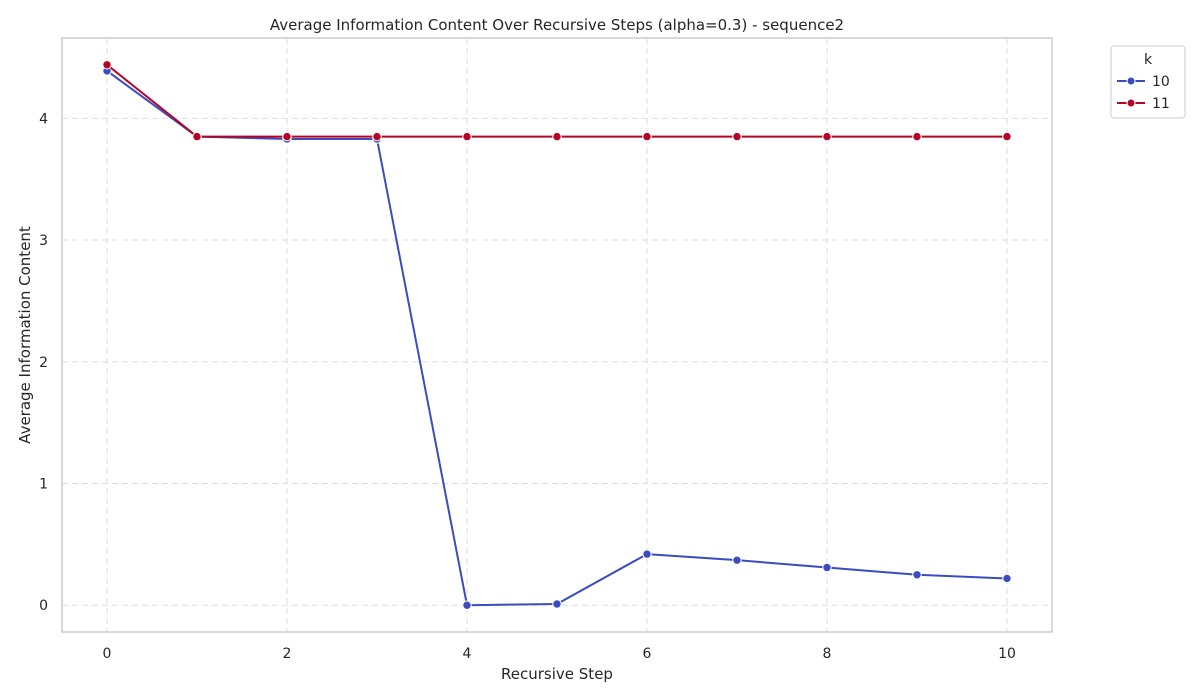 The height and width of the screenshot is (700, 1200). I want to click on series-line, so click(556, 100).